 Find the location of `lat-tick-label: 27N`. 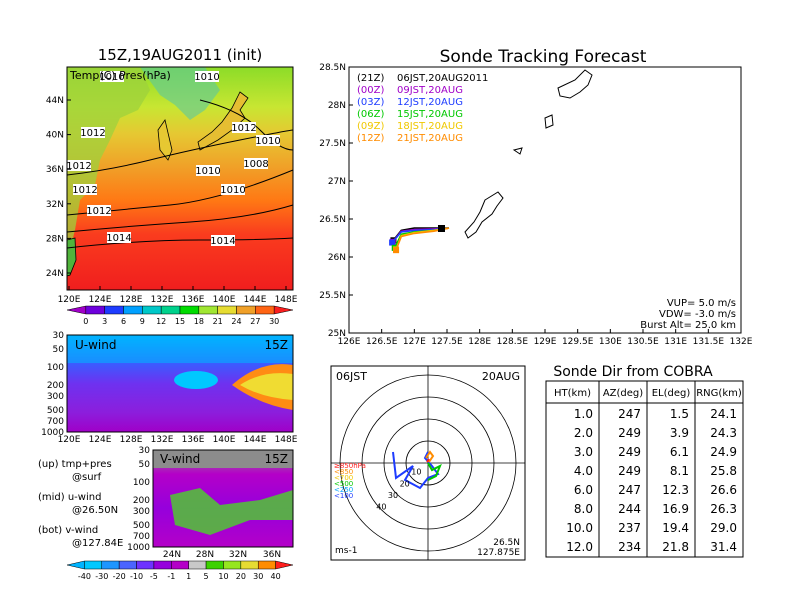

lat-tick-label: 27N is located at coordinates (337, 182).